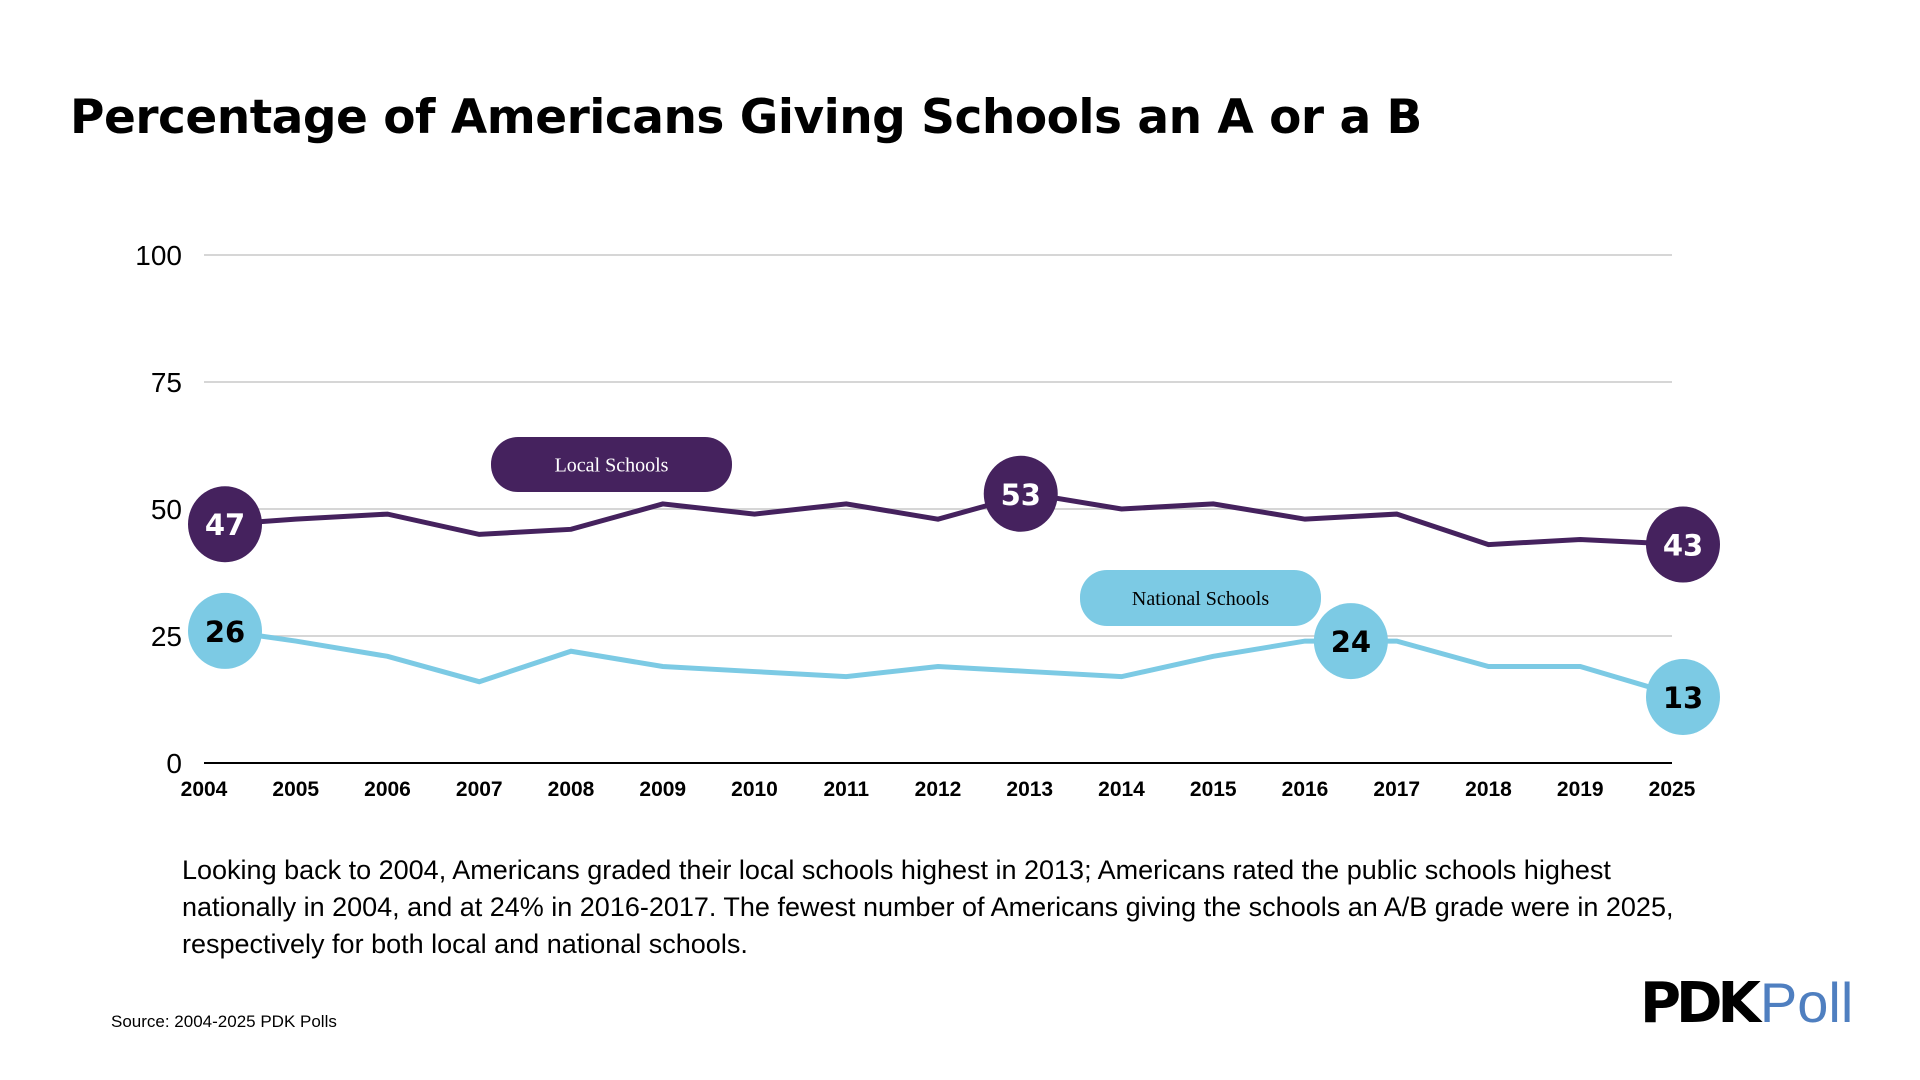 This screenshot has height=1080, width=1920. I want to click on data-label: 13, so click(1683, 698).